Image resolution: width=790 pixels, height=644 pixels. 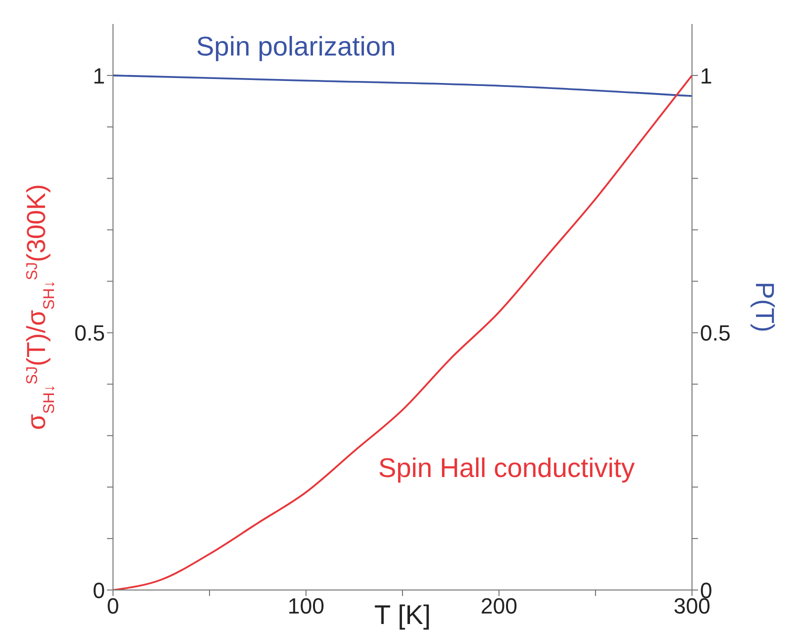 What do you see at coordinates (98, 590) in the screenshot?
I see `y-tick-label: 0` at bounding box center [98, 590].